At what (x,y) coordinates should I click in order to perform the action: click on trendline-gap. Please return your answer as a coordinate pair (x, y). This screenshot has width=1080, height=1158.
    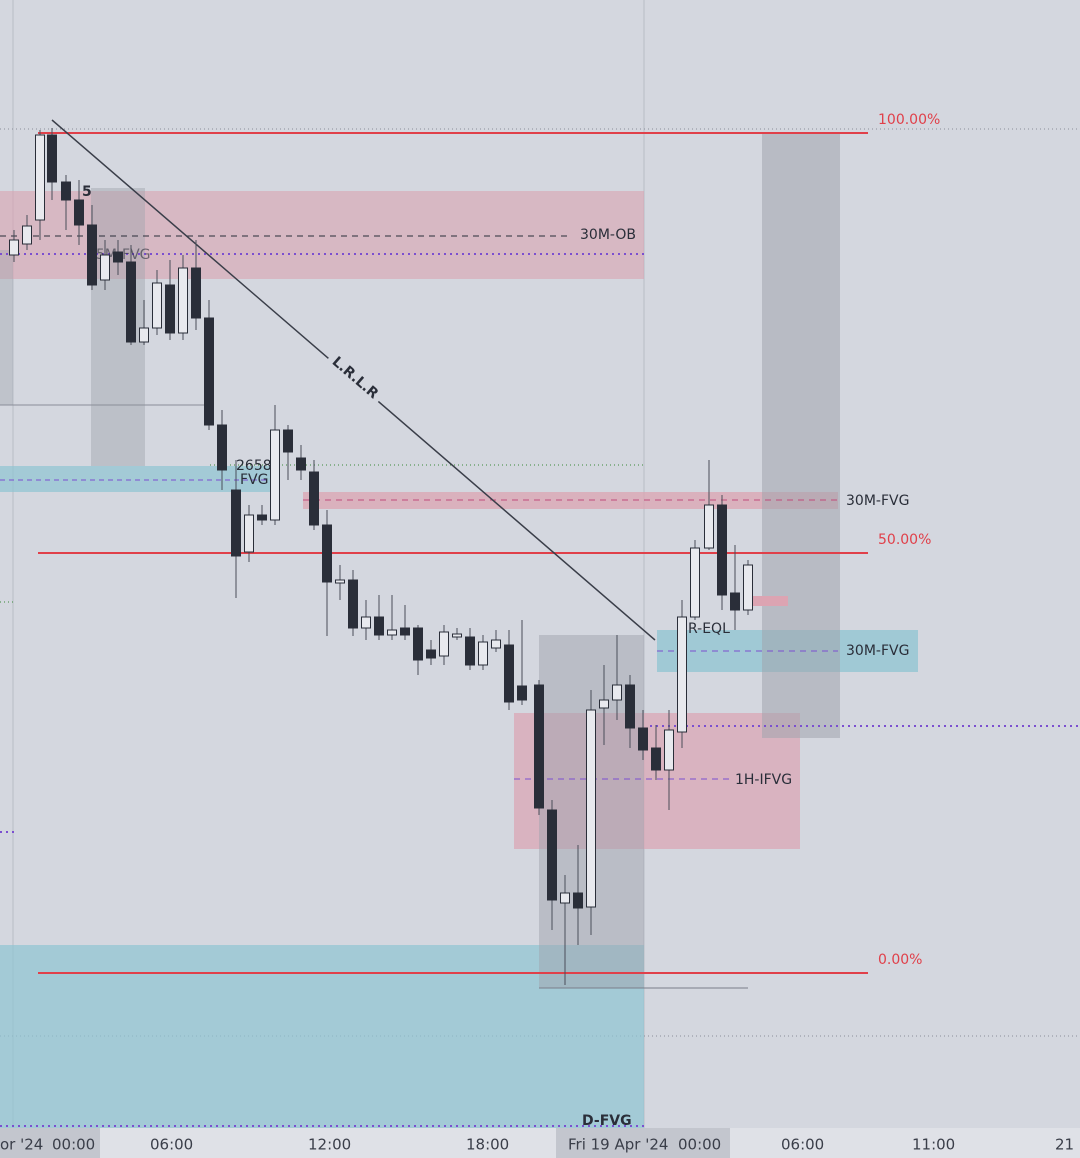
    Looking at the image, I should click on (355, 378).